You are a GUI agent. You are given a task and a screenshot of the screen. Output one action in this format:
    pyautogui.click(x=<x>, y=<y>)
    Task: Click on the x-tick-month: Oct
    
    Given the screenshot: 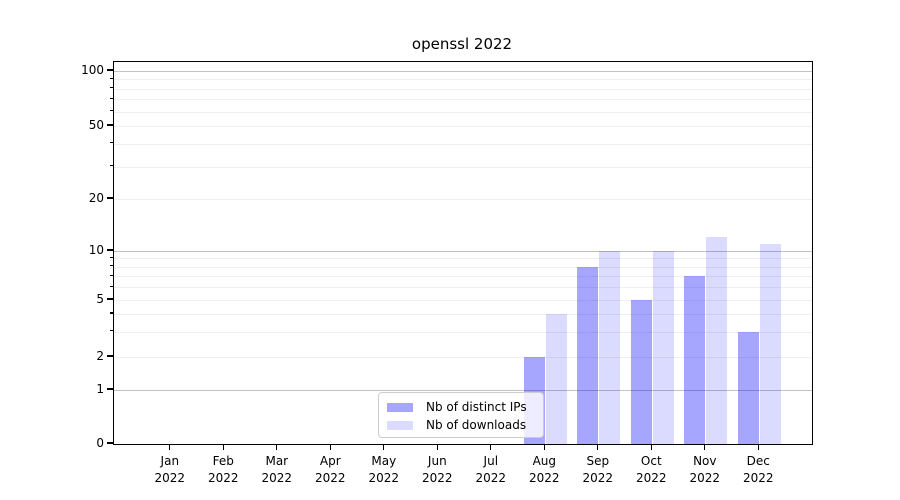 What is the action you would take?
    pyautogui.click(x=651, y=461)
    